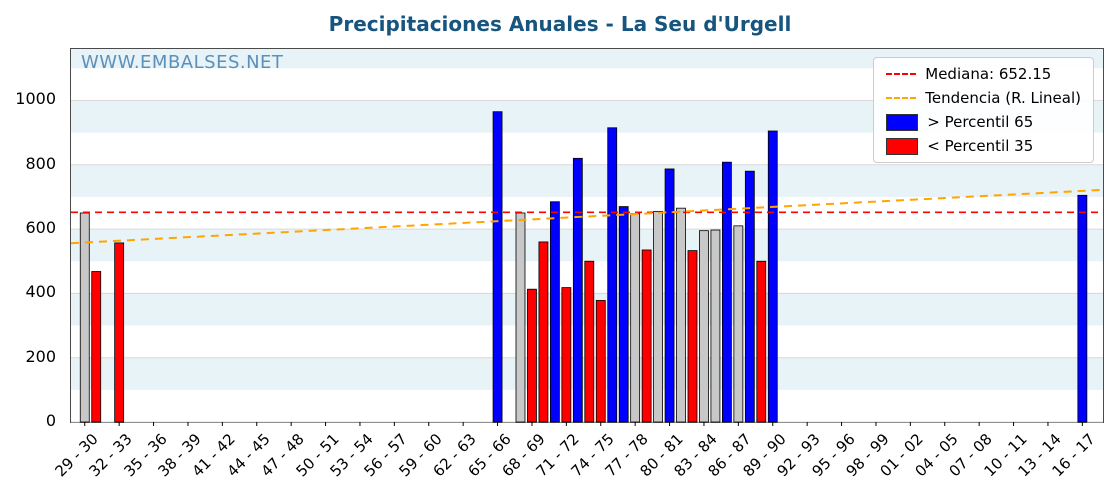 The height and width of the screenshot is (500, 1120). Describe the element at coordinates (587, 216) in the screenshot. I see `trend-line` at that location.